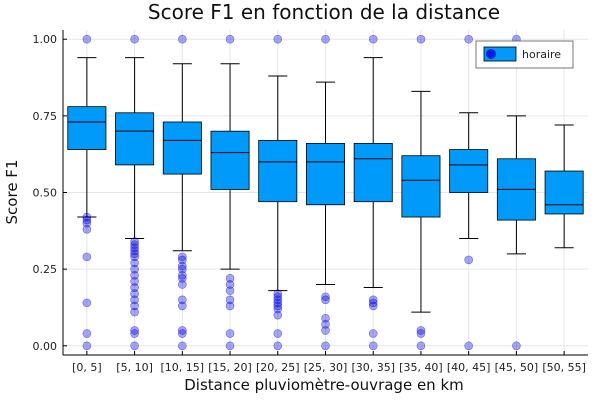  Describe the element at coordinates (491, 54) in the screenshot. I see `legend-marker` at that location.